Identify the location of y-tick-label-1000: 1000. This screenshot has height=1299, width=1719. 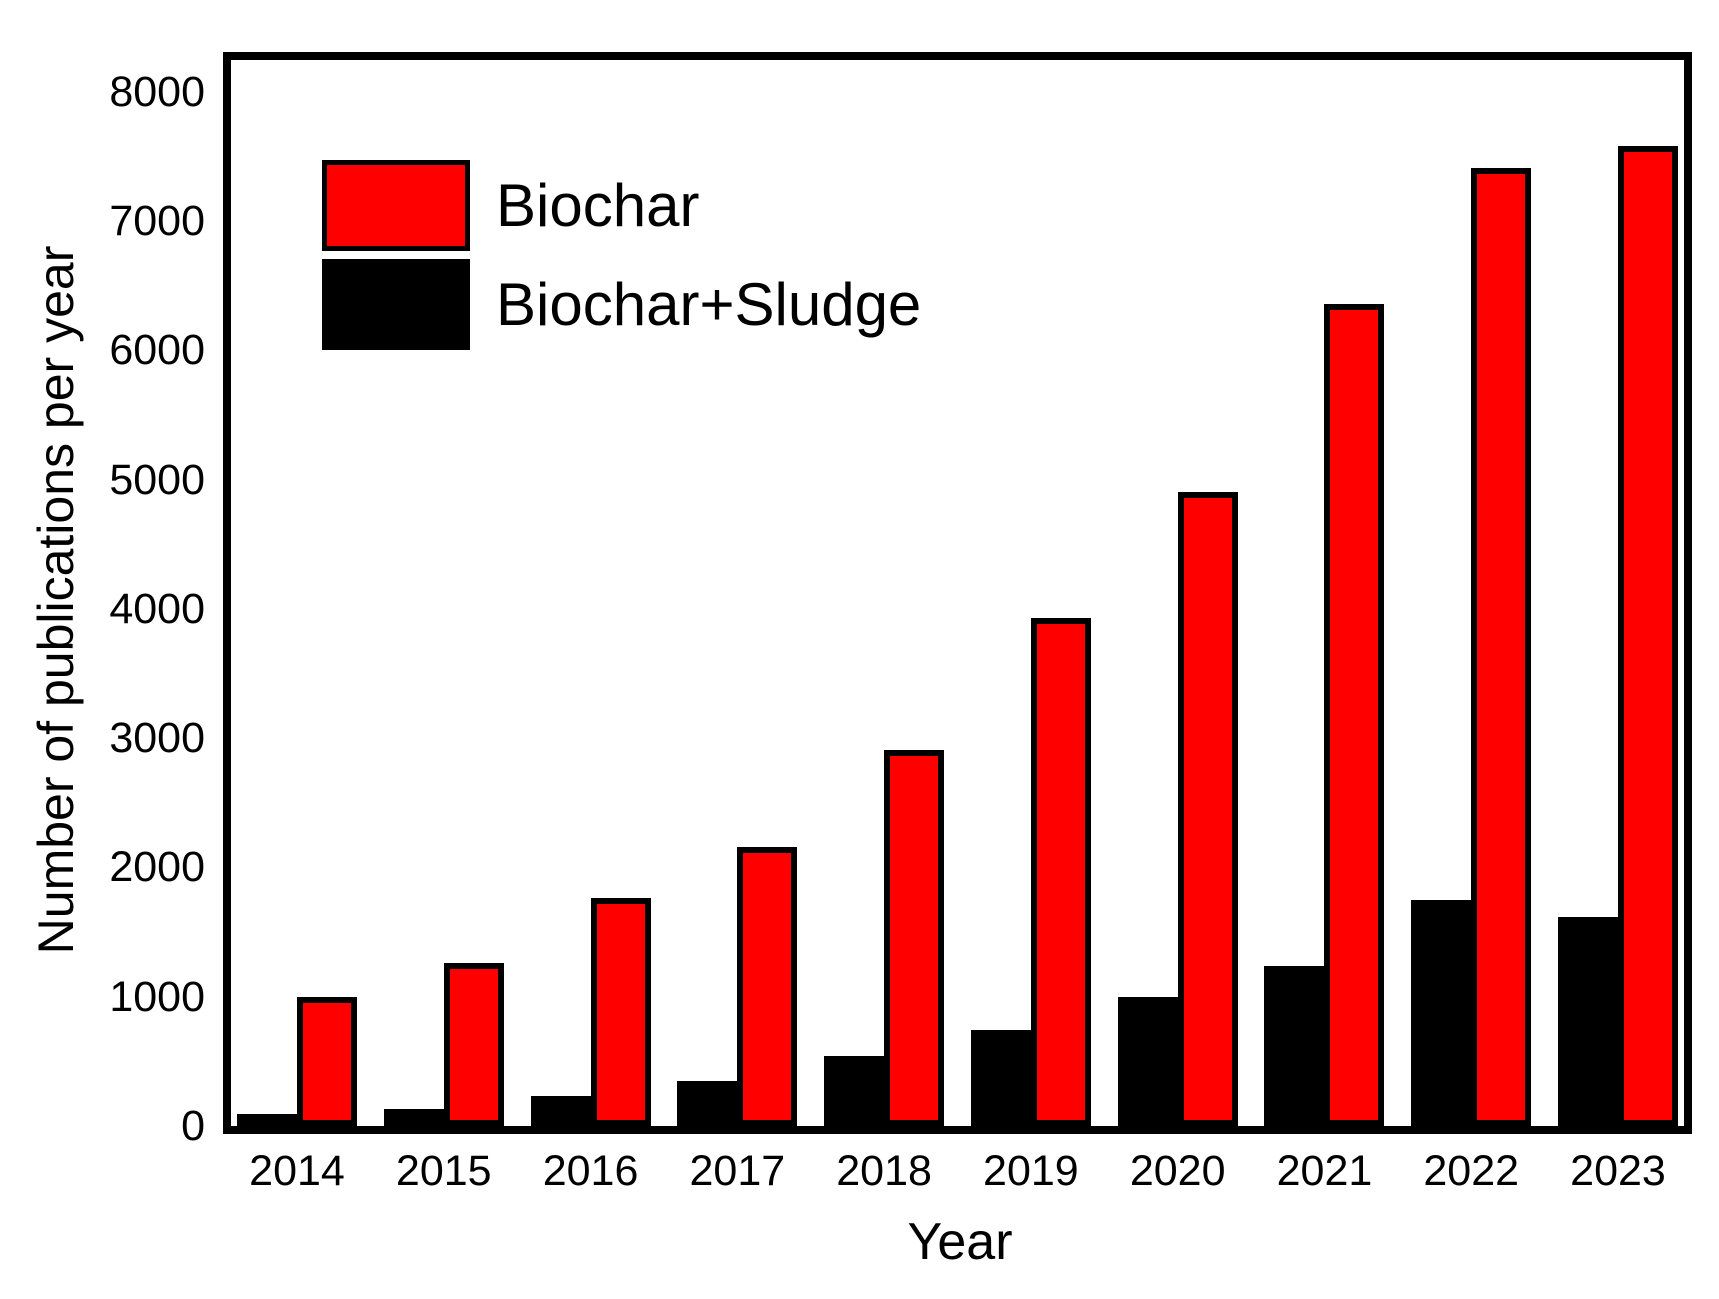
(157, 996).